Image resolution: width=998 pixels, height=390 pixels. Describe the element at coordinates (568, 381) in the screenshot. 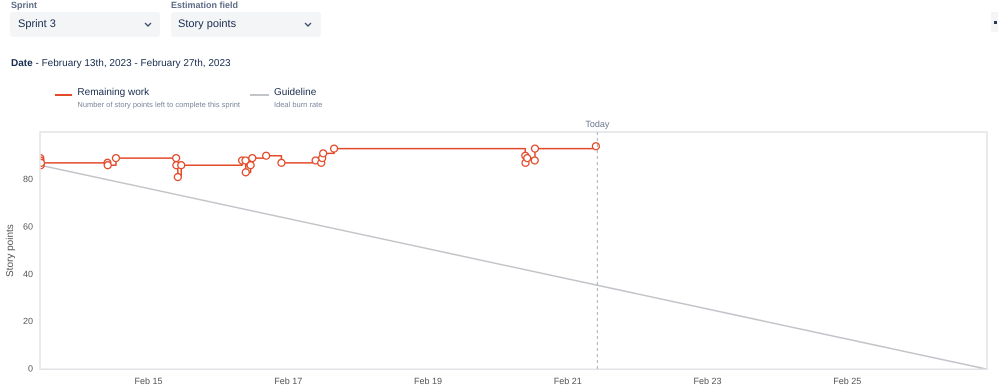

I see `x-tick-label: Feb 21` at that location.